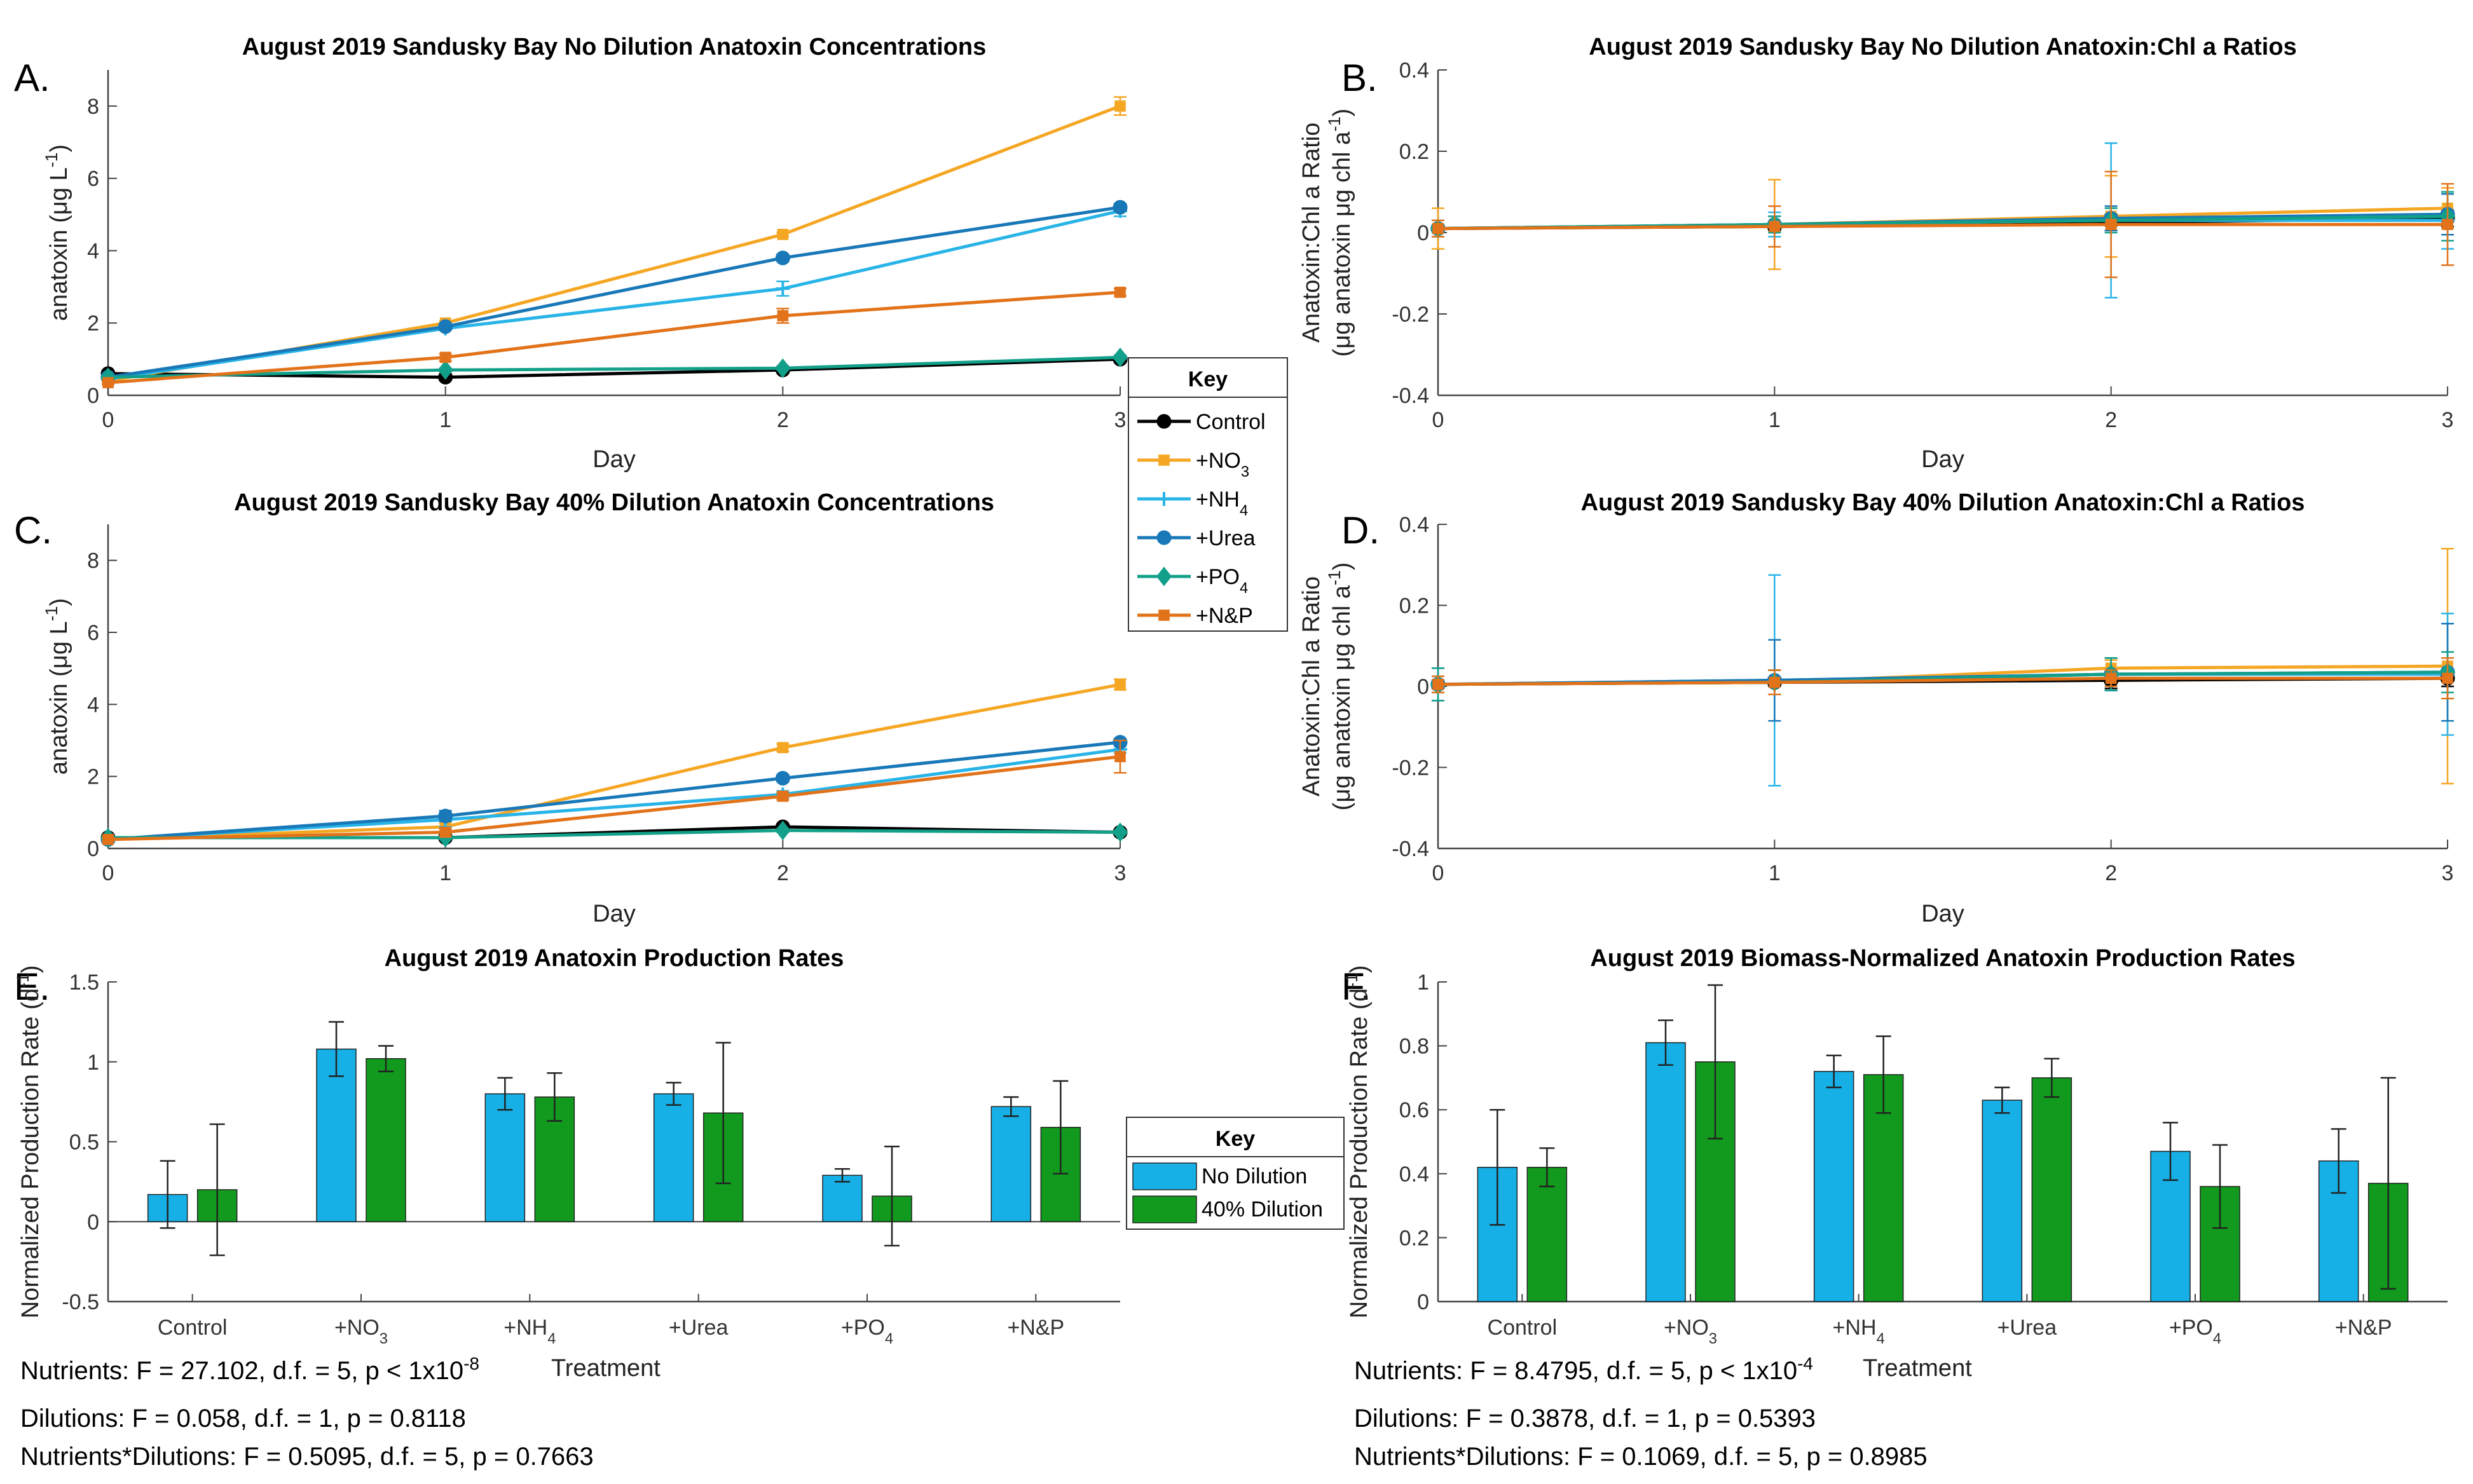  What do you see at coordinates (1224, 616) in the screenshot?
I see `legend-label: +N&P` at bounding box center [1224, 616].